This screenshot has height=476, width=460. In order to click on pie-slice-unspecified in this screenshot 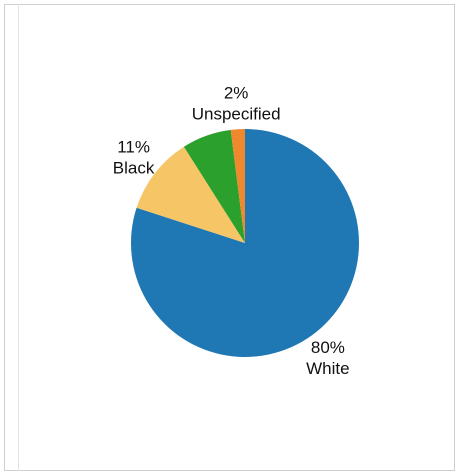, I will do `click(237, 186)`.